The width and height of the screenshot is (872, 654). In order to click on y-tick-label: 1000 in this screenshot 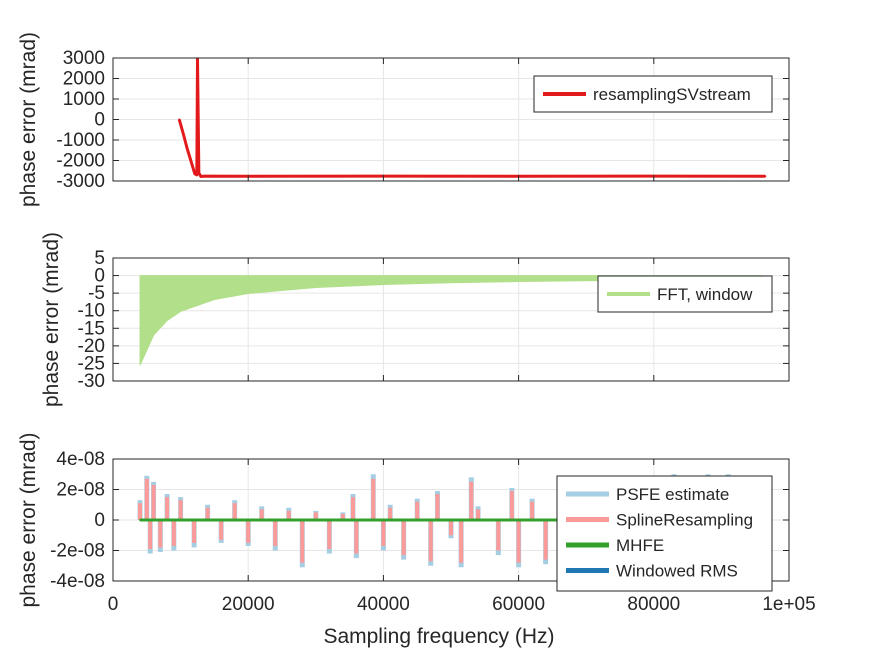, I will do `click(84, 99)`.